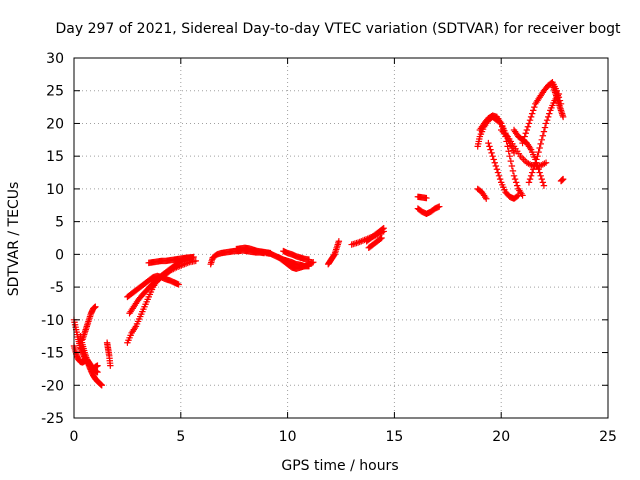 This screenshot has height=480, width=640. What do you see at coordinates (59, 223) in the screenshot?
I see `y-tick-label: 5` at bounding box center [59, 223].